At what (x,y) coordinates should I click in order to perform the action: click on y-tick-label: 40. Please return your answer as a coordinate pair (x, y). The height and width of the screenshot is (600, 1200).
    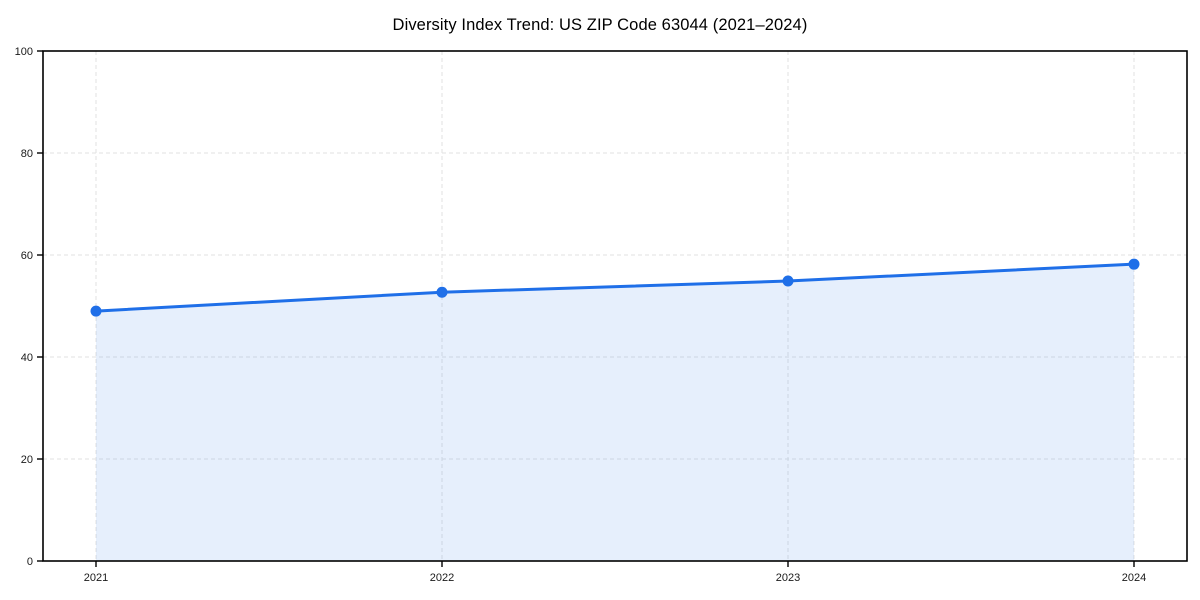
    Looking at the image, I should click on (27, 358).